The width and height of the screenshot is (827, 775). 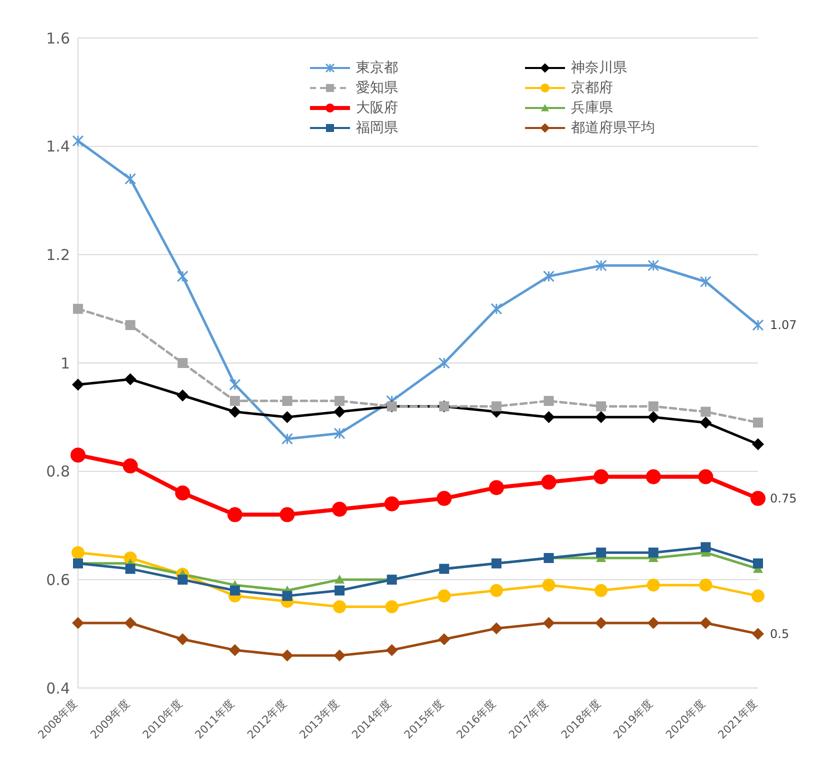 I want to click on legend-label: 神奈川県, so click(x=599, y=68).